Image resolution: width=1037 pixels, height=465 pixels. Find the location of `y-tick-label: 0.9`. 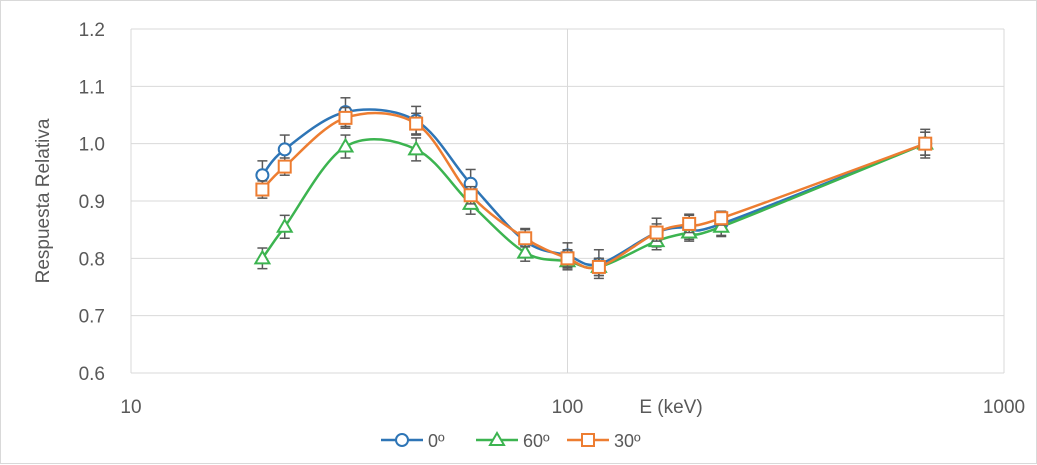

y-tick-label: 0.9 is located at coordinates (92, 202).